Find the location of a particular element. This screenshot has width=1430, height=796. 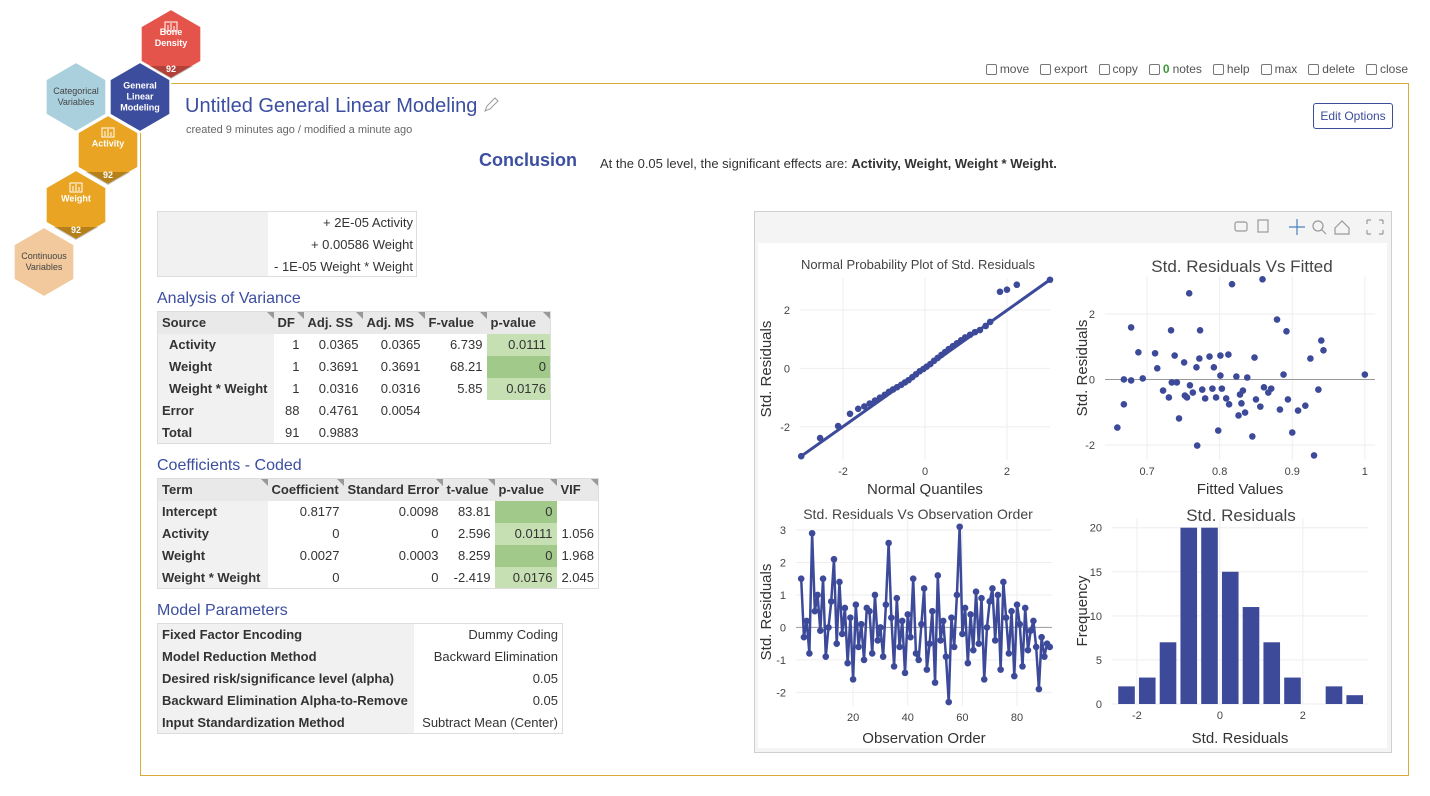

row: Error 88 0.4761 0.0054 is located at coordinates (354, 410).